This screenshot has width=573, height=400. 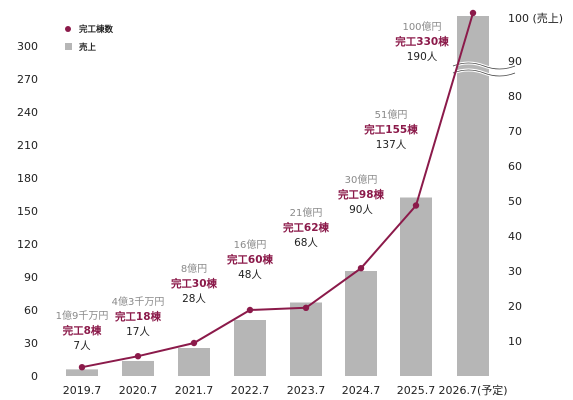 I want to click on left-tick-label: 240, so click(x=27, y=112).